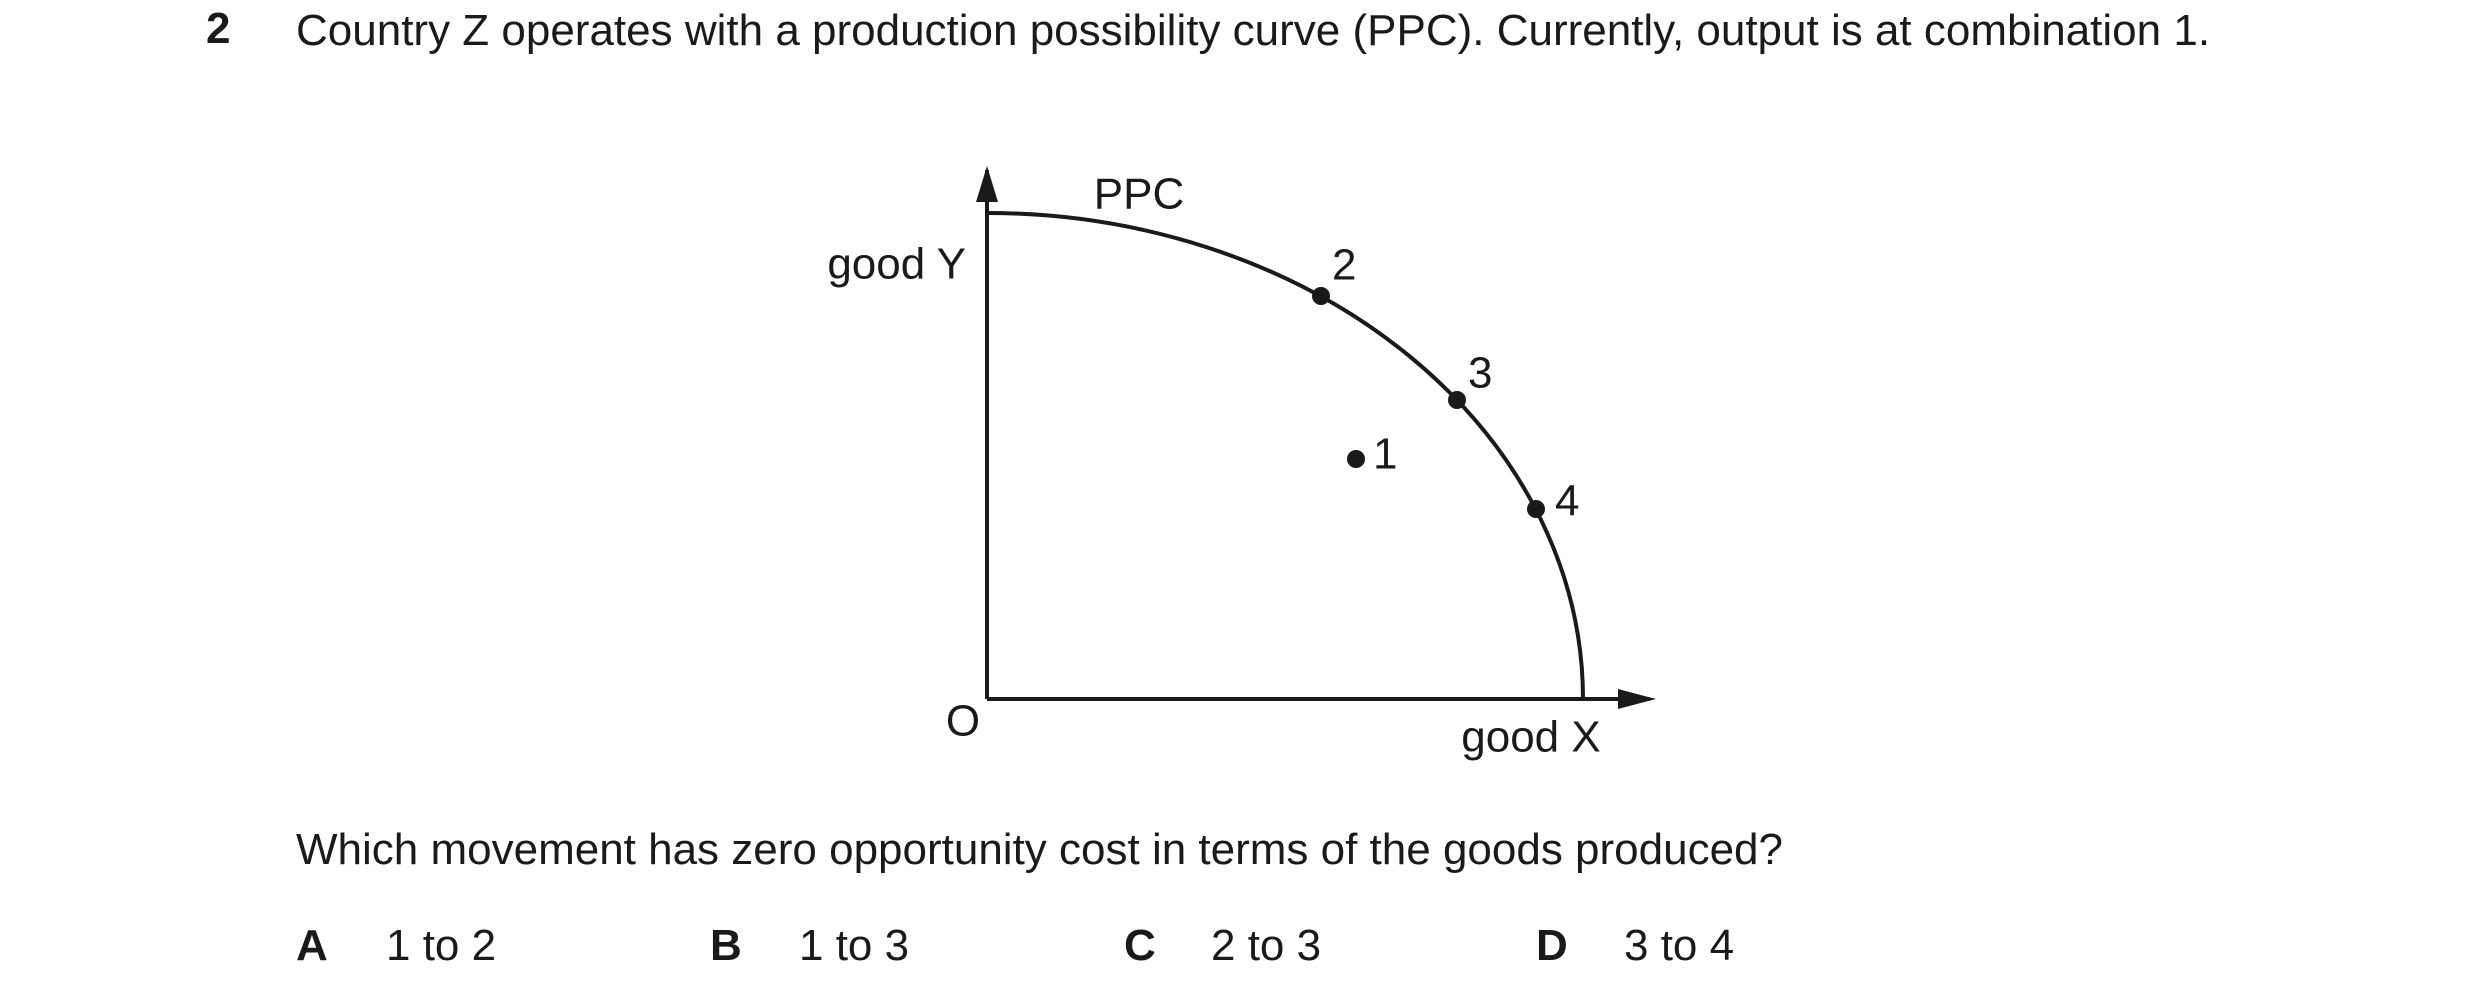 The width and height of the screenshot is (2480, 1003). Describe the element at coordinates (854, 945) in the screenshot. I see `option-text: 1 to 3` at that location.